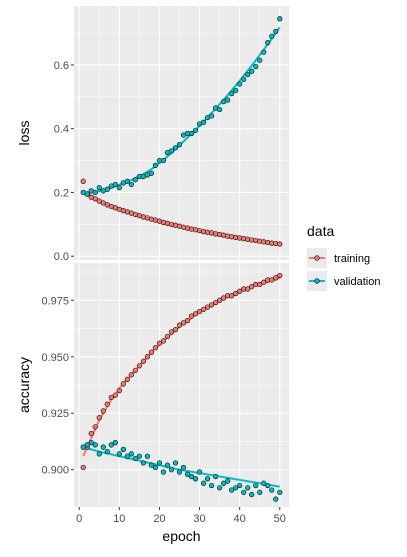 The image size is (407, 557). Describe the element at coordinates (55, 301) in the screenshot. I see `y-tick-label: 0.975` at that location.